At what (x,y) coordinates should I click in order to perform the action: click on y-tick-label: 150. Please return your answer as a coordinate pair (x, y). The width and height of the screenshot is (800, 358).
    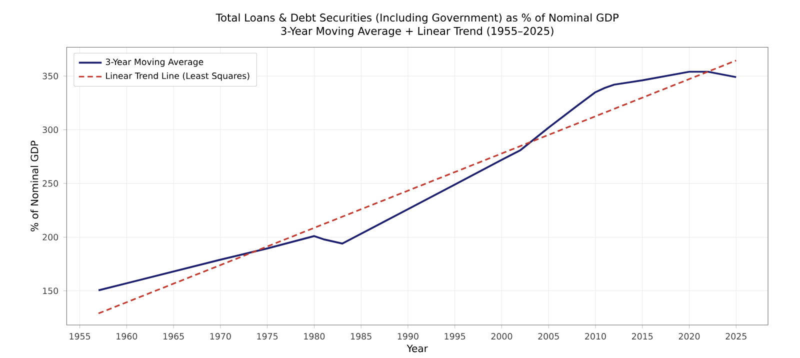
    Looking at the image, I should click on (50, 291).